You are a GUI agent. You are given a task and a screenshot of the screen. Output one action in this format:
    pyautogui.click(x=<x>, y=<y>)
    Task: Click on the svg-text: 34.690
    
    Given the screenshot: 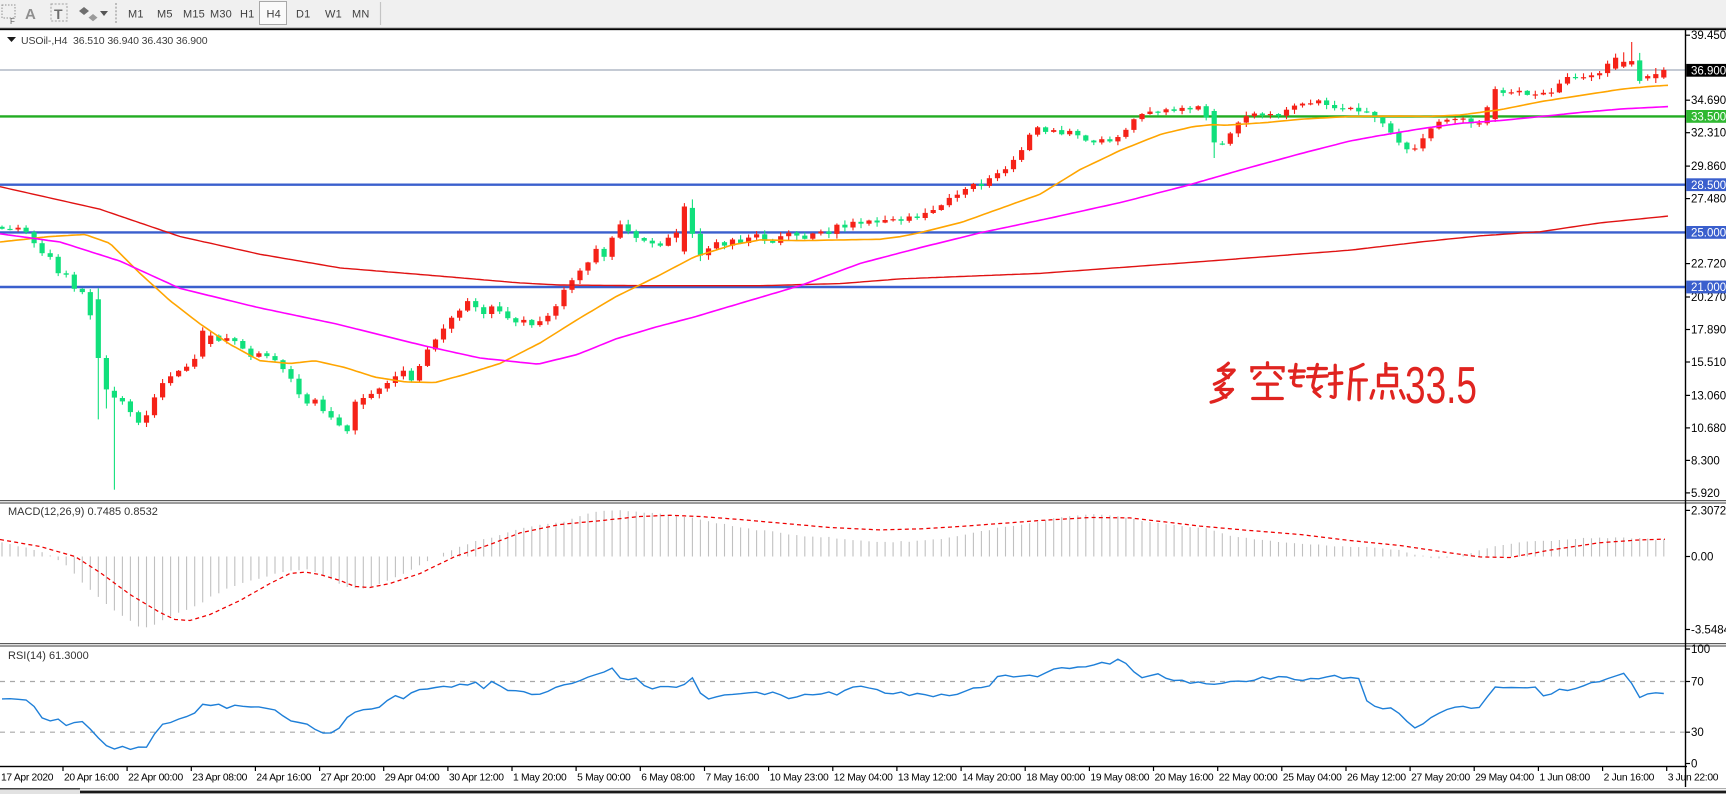 What is the action you would take?
    pyautogui.click(x=1708, y=101)
    